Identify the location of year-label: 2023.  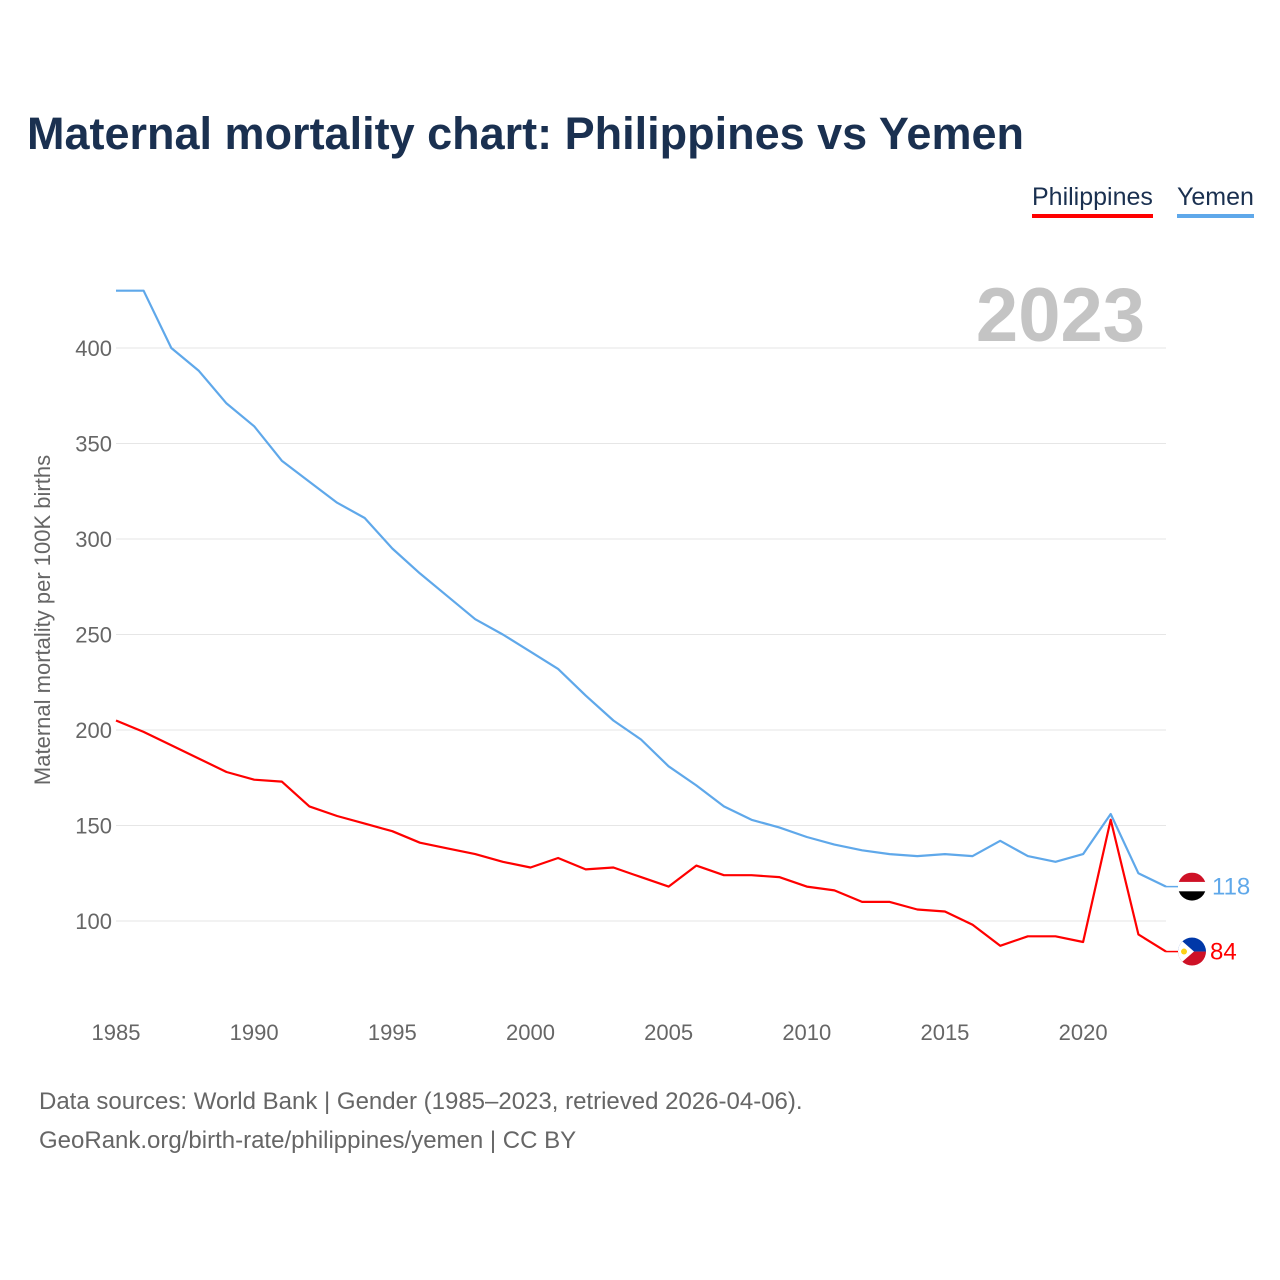
(1060, 315).